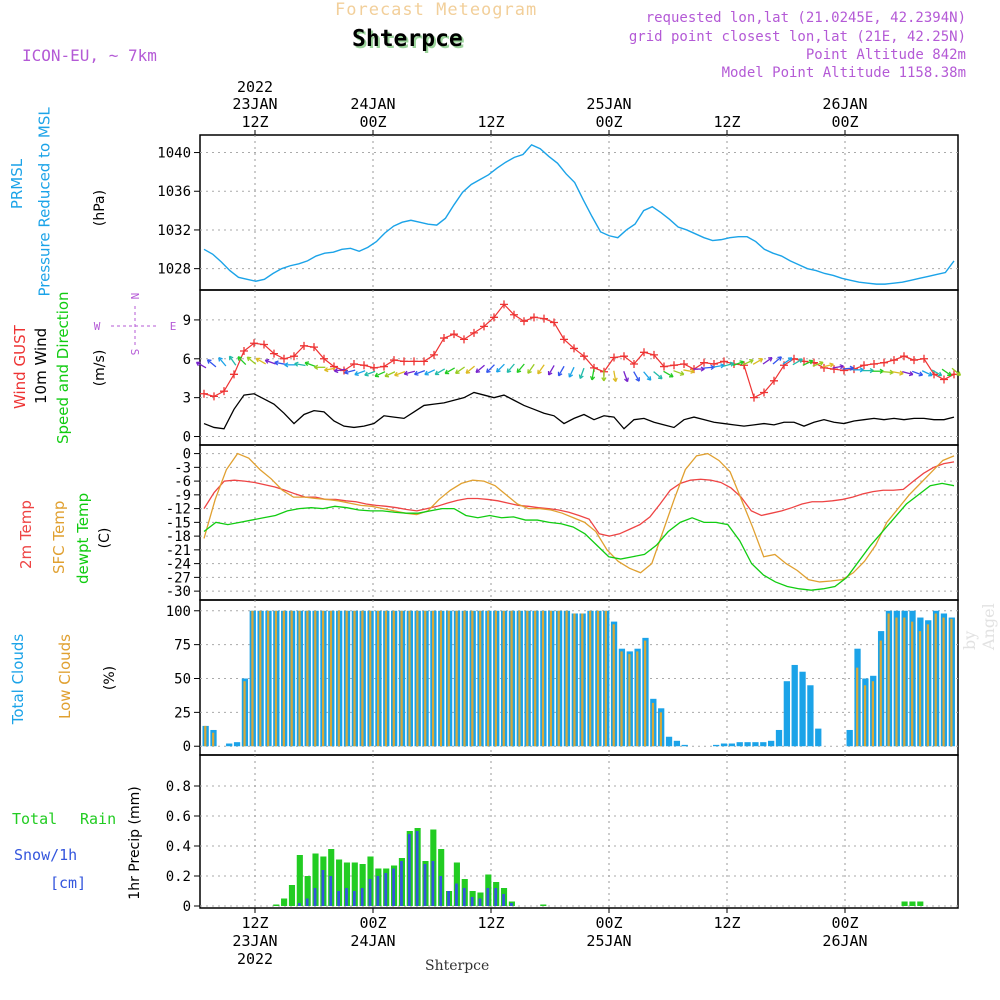 The width and height of the screenshot is (1000, 1000). I want to click on ytick-label: 1028, so click(174, 270).